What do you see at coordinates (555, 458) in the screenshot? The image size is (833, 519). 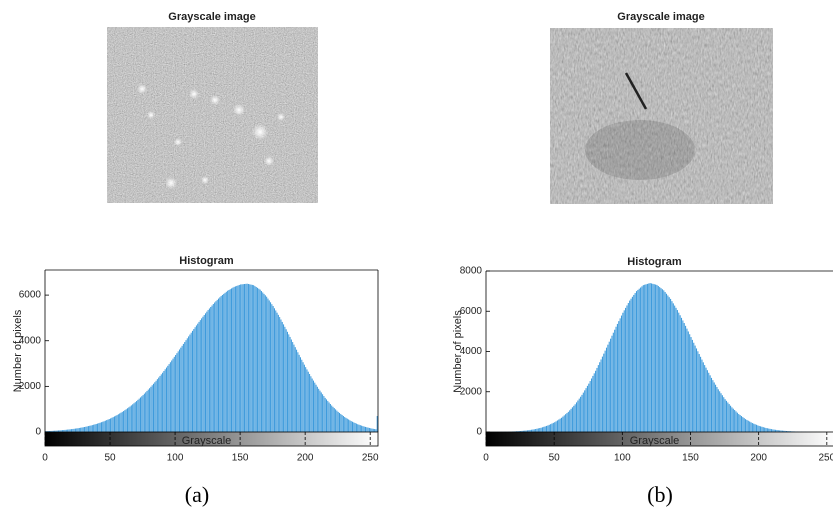 I see `x-tick-label: 50` at bounding box center [555, 458].